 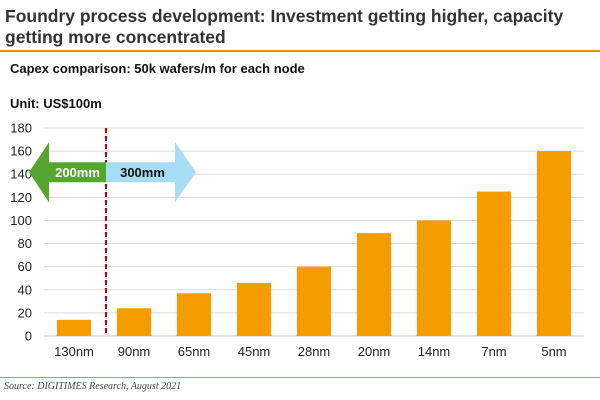 I want to click on title-divider, so click(x=300, y=51).